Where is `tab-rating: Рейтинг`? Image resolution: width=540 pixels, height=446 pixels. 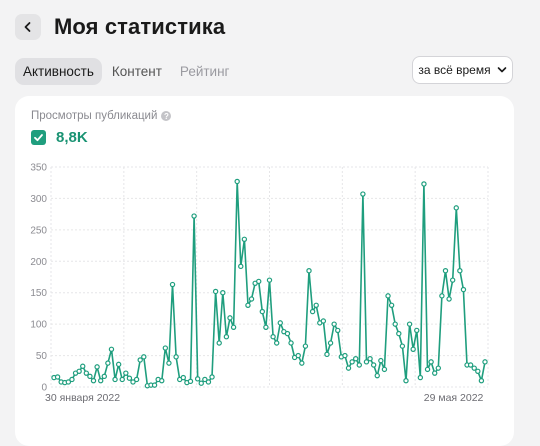
tab-rating: Рейтинг is located at coordinates (204, 71).